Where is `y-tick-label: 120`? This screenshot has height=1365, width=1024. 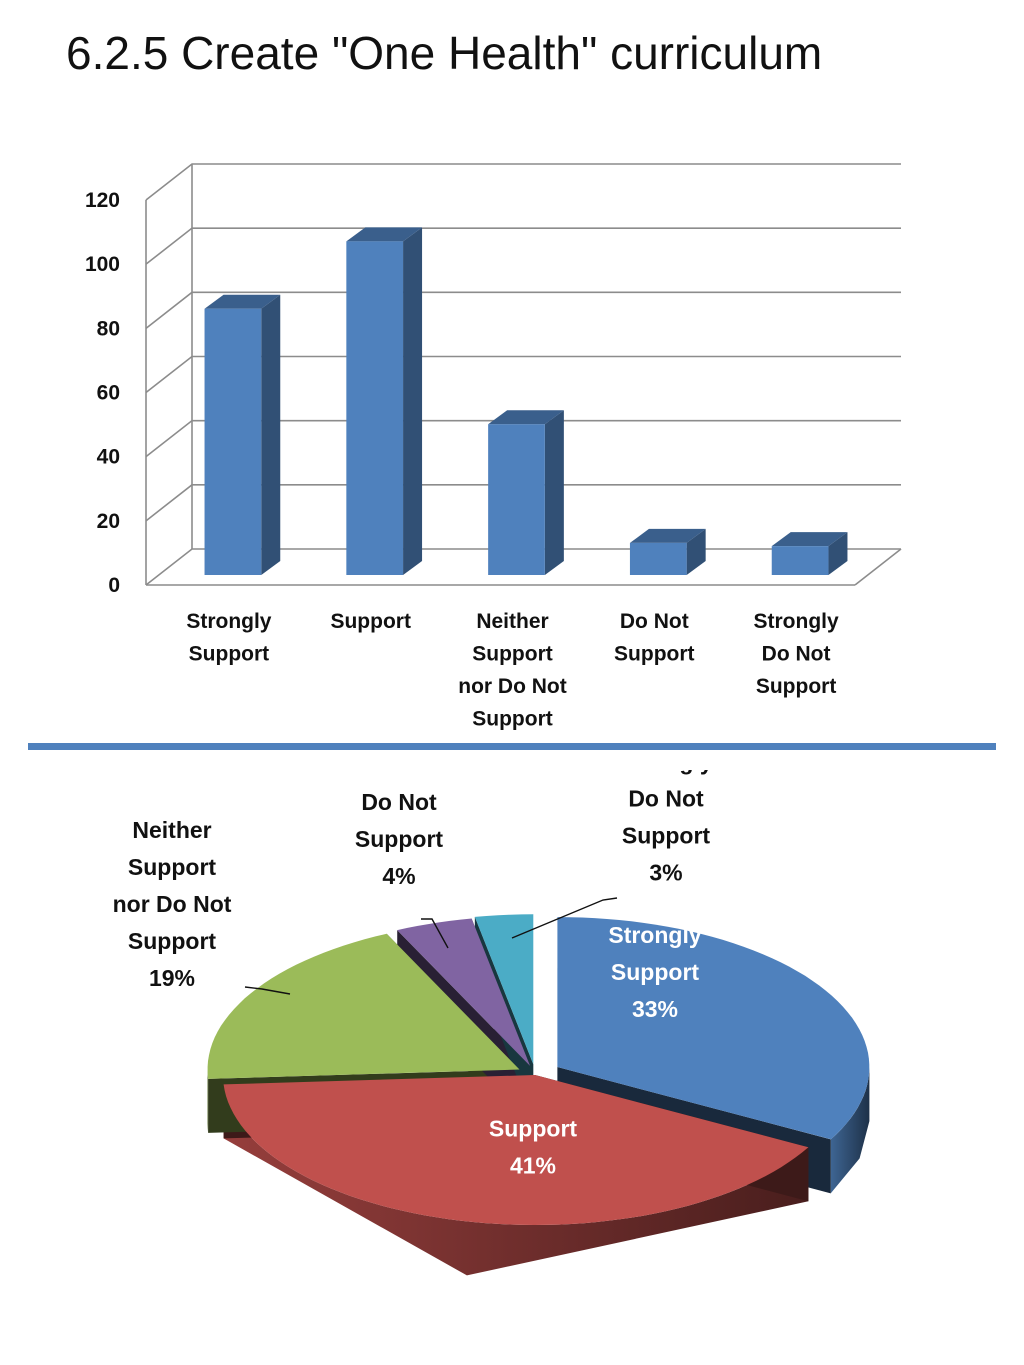 y-tick-label: 120 is located at coordinates (102, 200).